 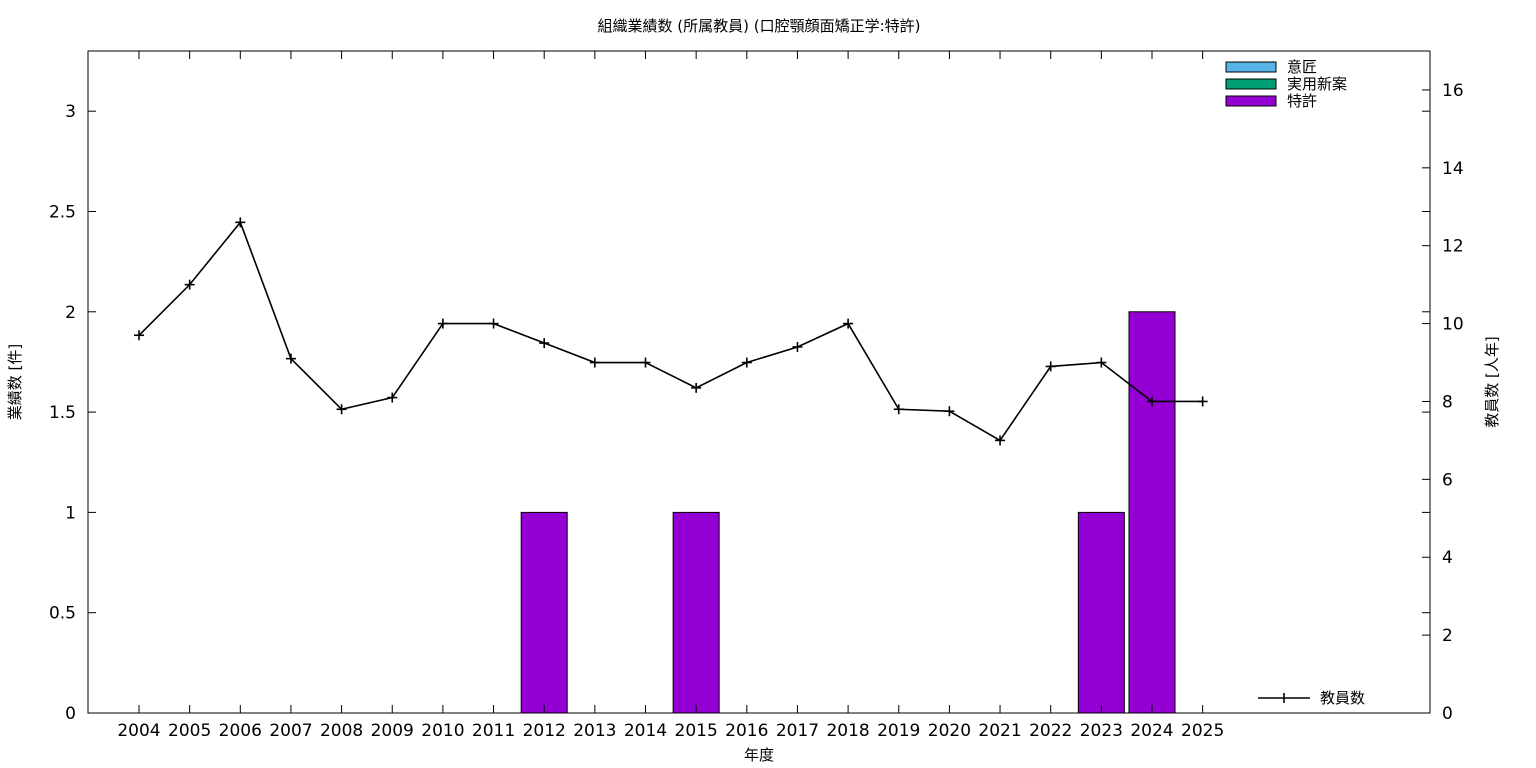 I want to click on y2-tick-label: 4, so click(x=1447, y=558).